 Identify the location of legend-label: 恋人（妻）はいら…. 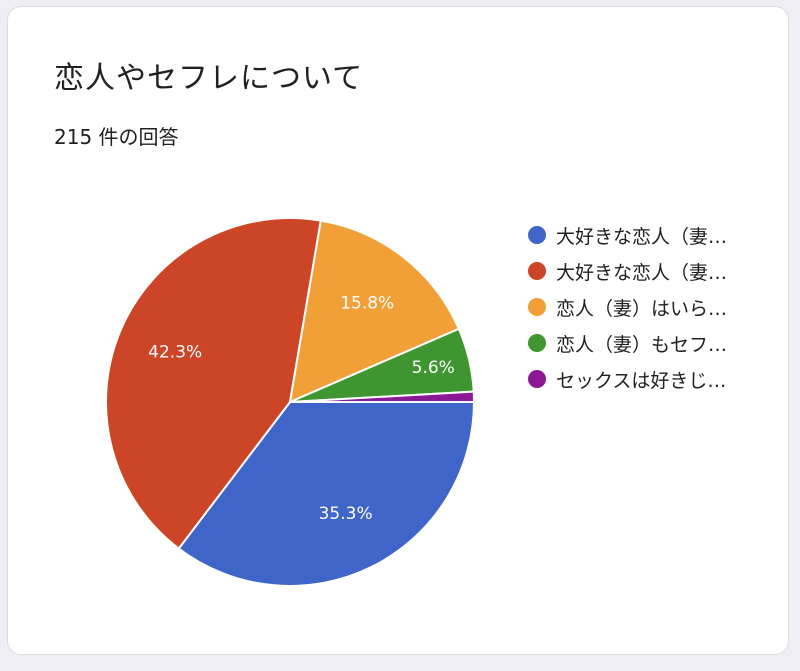
(642, 308).